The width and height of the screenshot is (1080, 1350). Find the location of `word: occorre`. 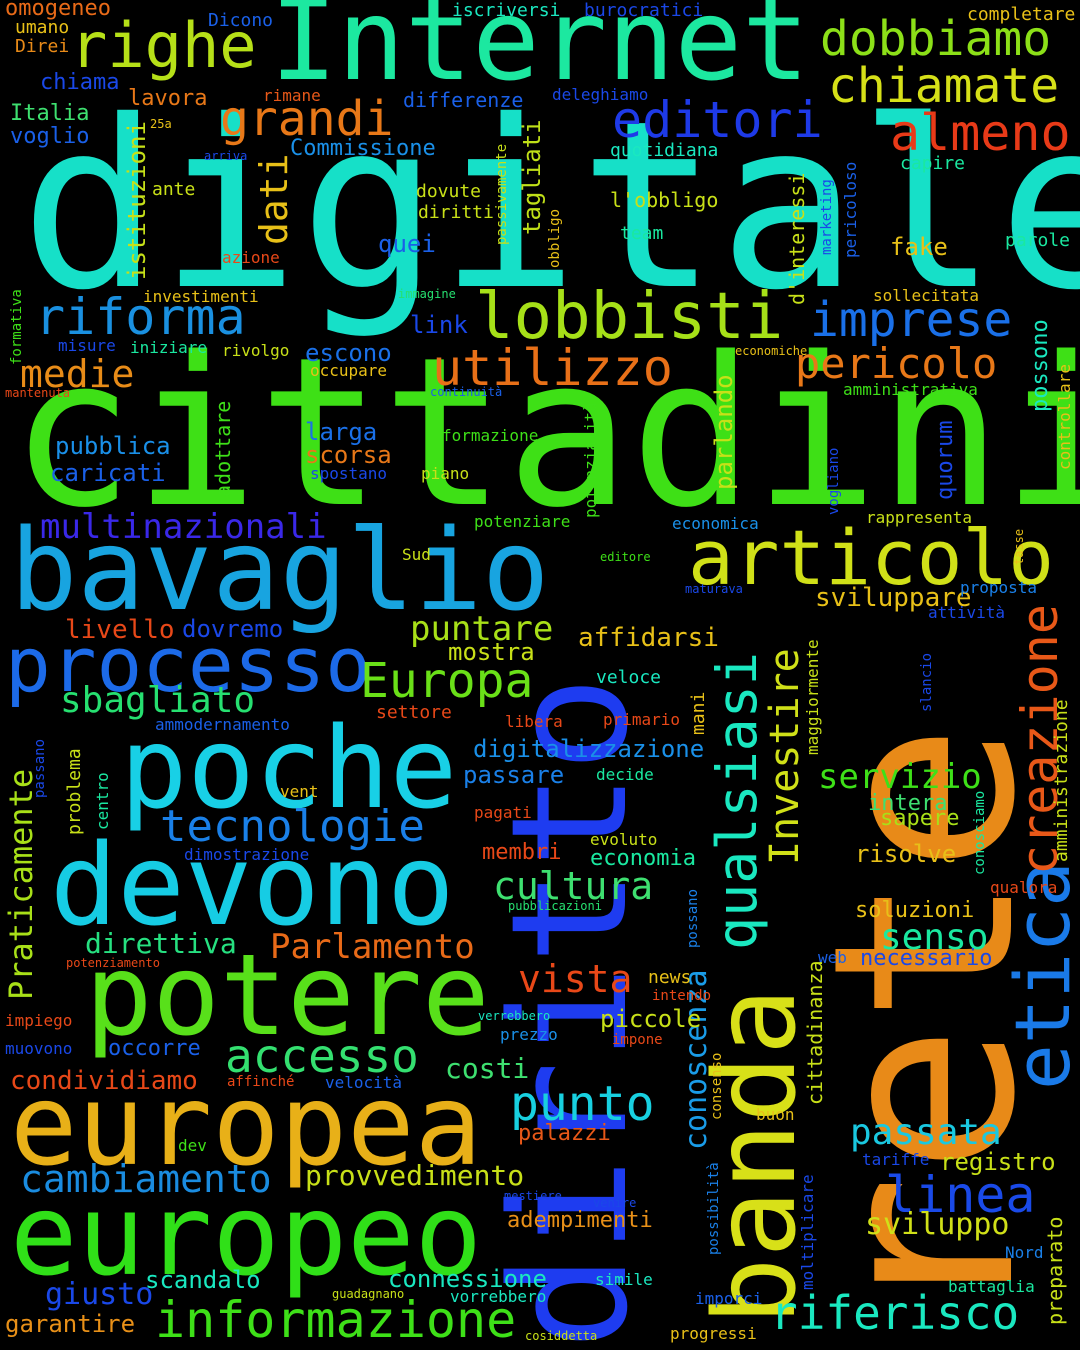

word: occorre is located at coordinates (154, 1049).